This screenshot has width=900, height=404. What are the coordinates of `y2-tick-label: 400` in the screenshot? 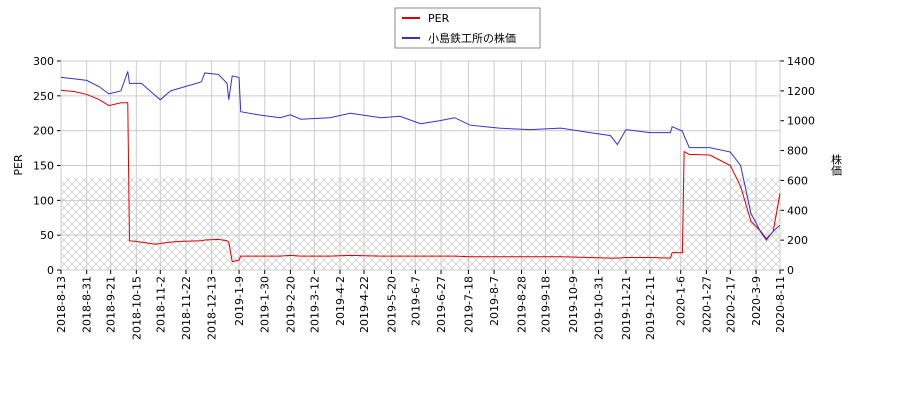 It's located at (797, 210).